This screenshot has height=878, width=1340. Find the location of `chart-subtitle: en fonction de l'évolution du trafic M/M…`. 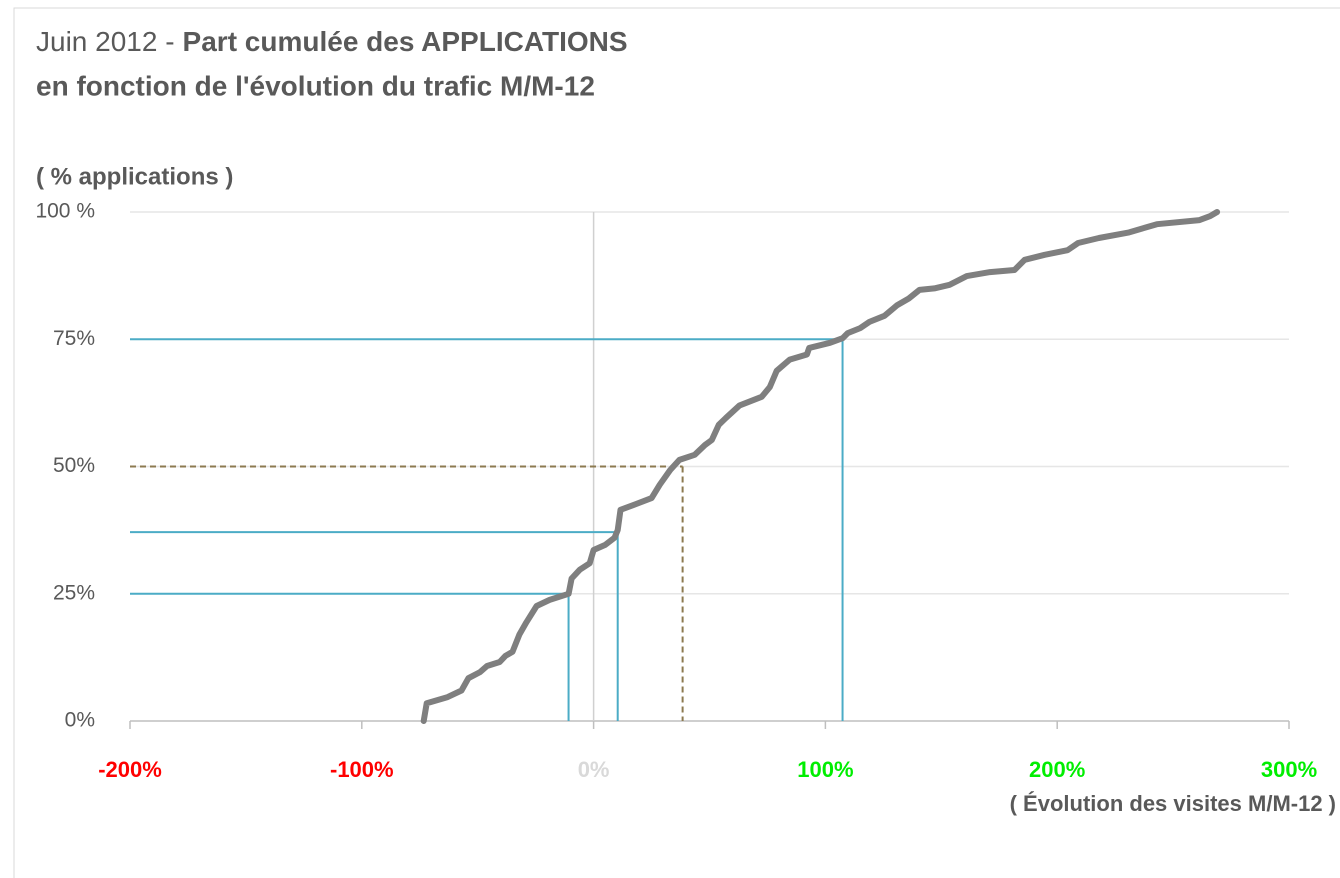

chart-subtitle: en fonction de l'évolution du trafic M/M… is located at coordinates (315, 85).